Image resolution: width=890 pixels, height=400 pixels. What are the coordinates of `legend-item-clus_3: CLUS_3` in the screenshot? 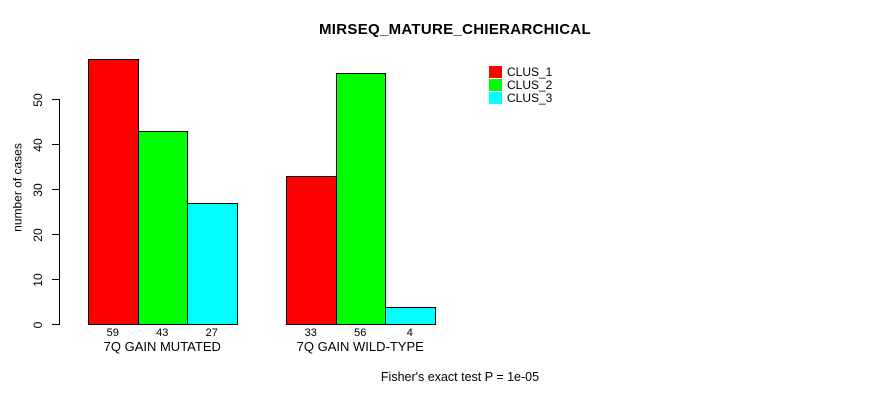 It's located at (520, 98).